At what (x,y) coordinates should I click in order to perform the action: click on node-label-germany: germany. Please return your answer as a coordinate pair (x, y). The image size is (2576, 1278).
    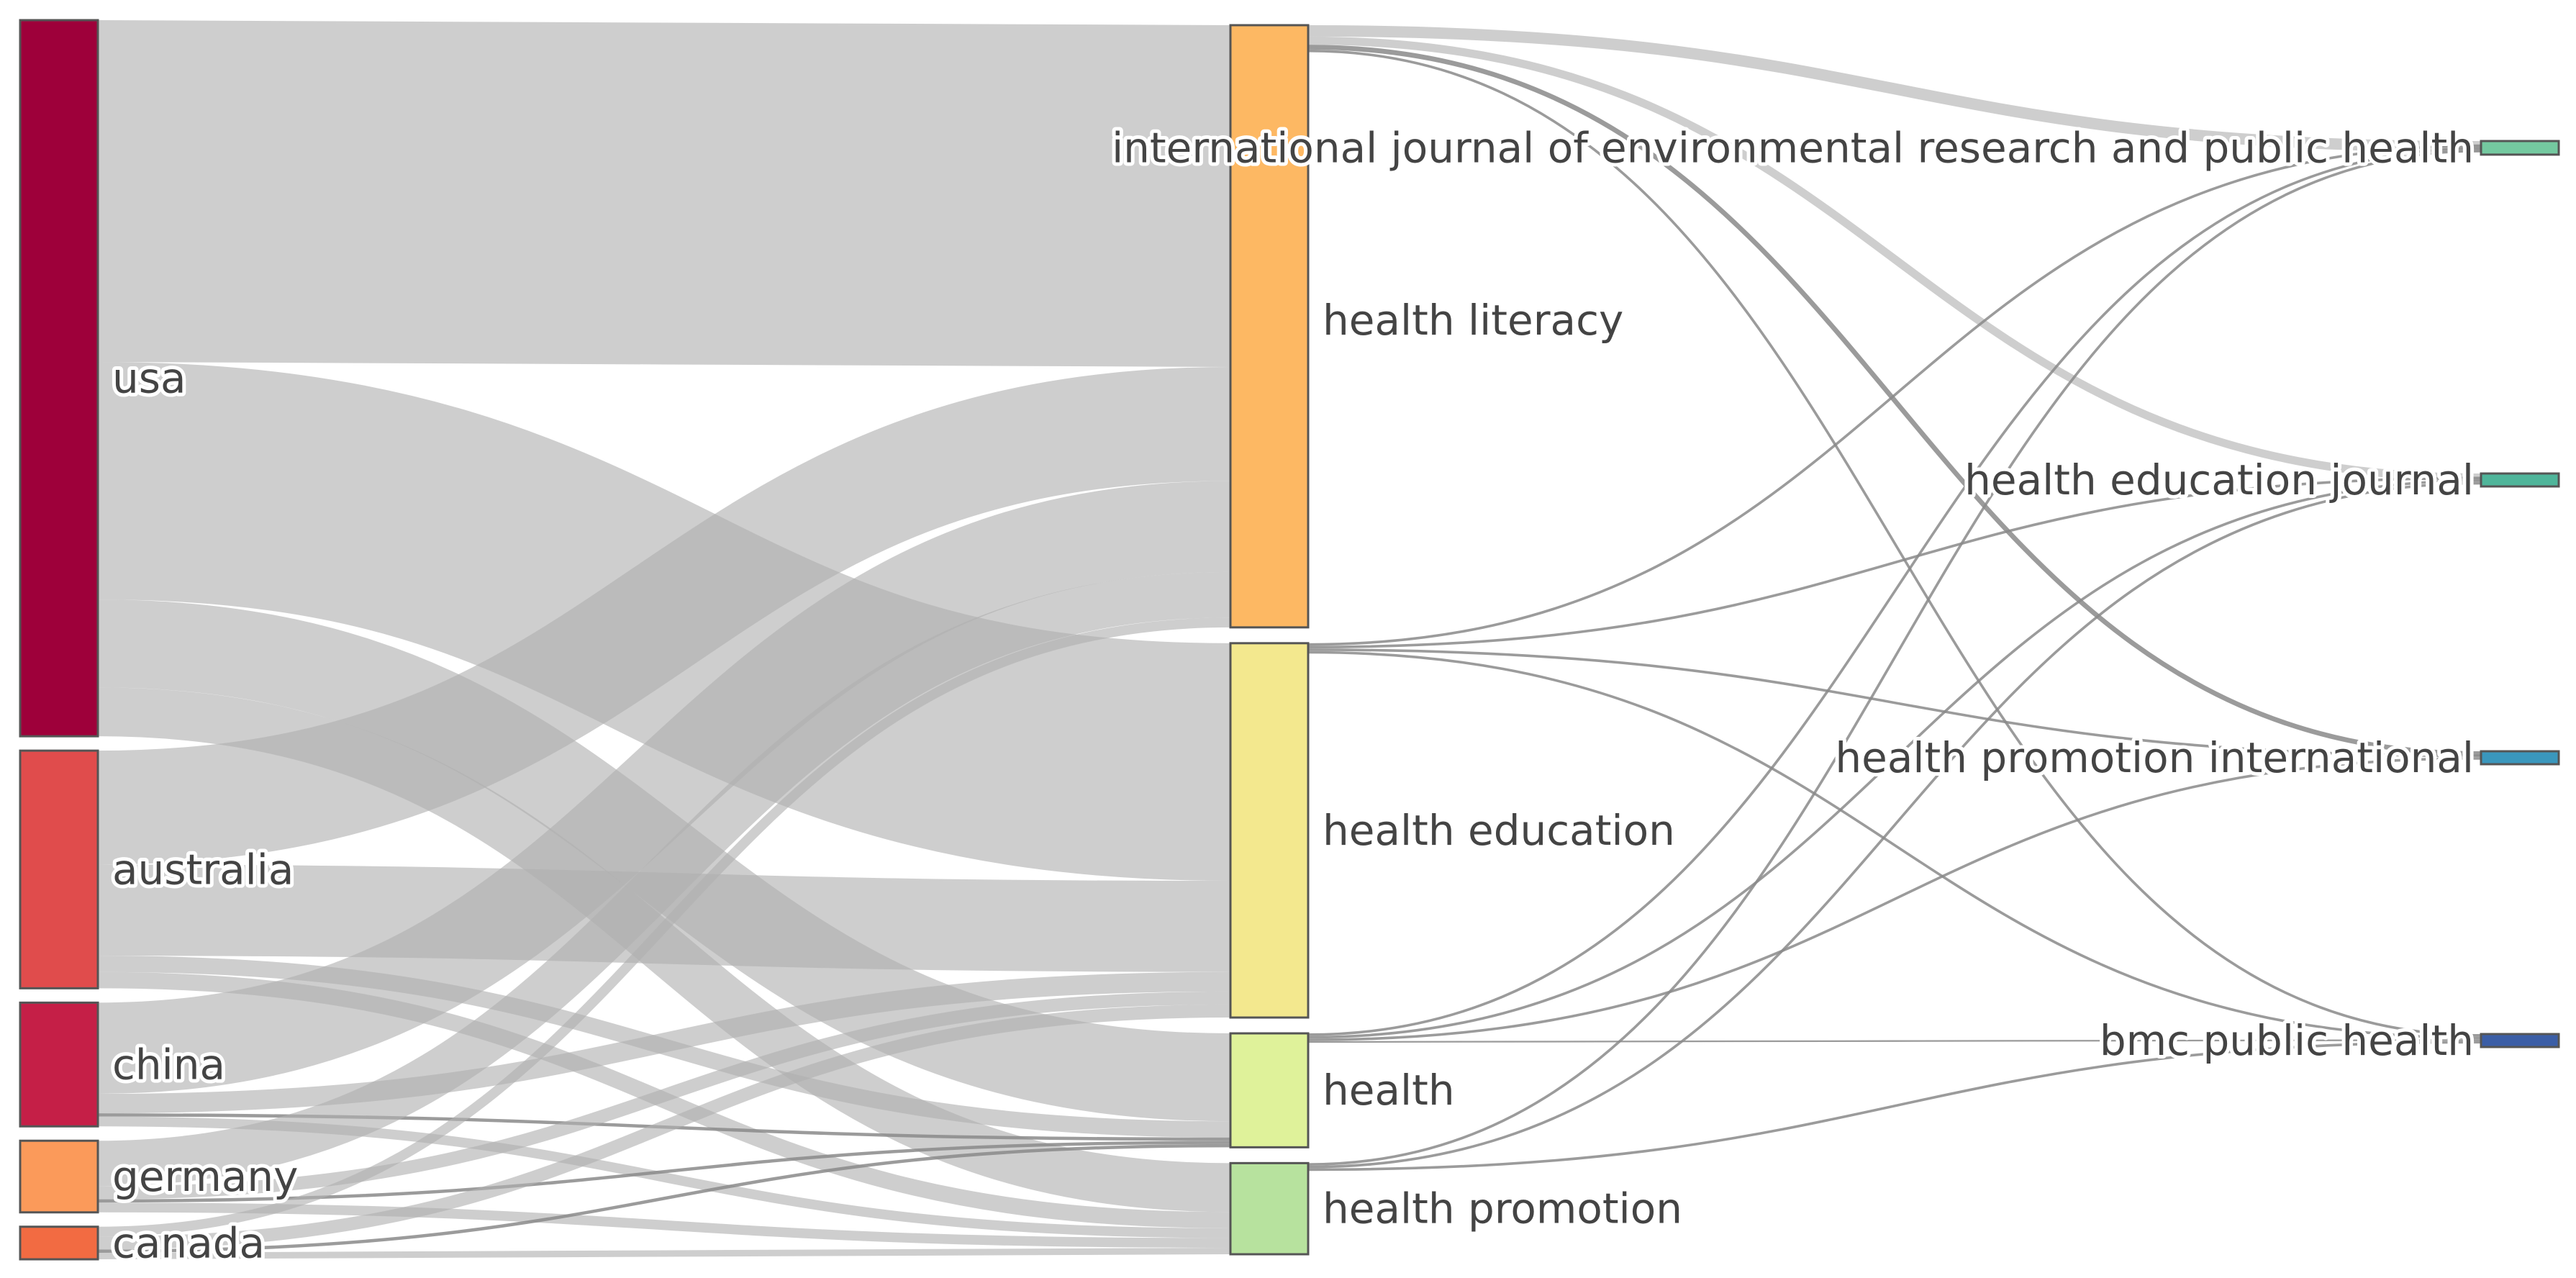
    Looking at the image, I should click on (205, 1176).